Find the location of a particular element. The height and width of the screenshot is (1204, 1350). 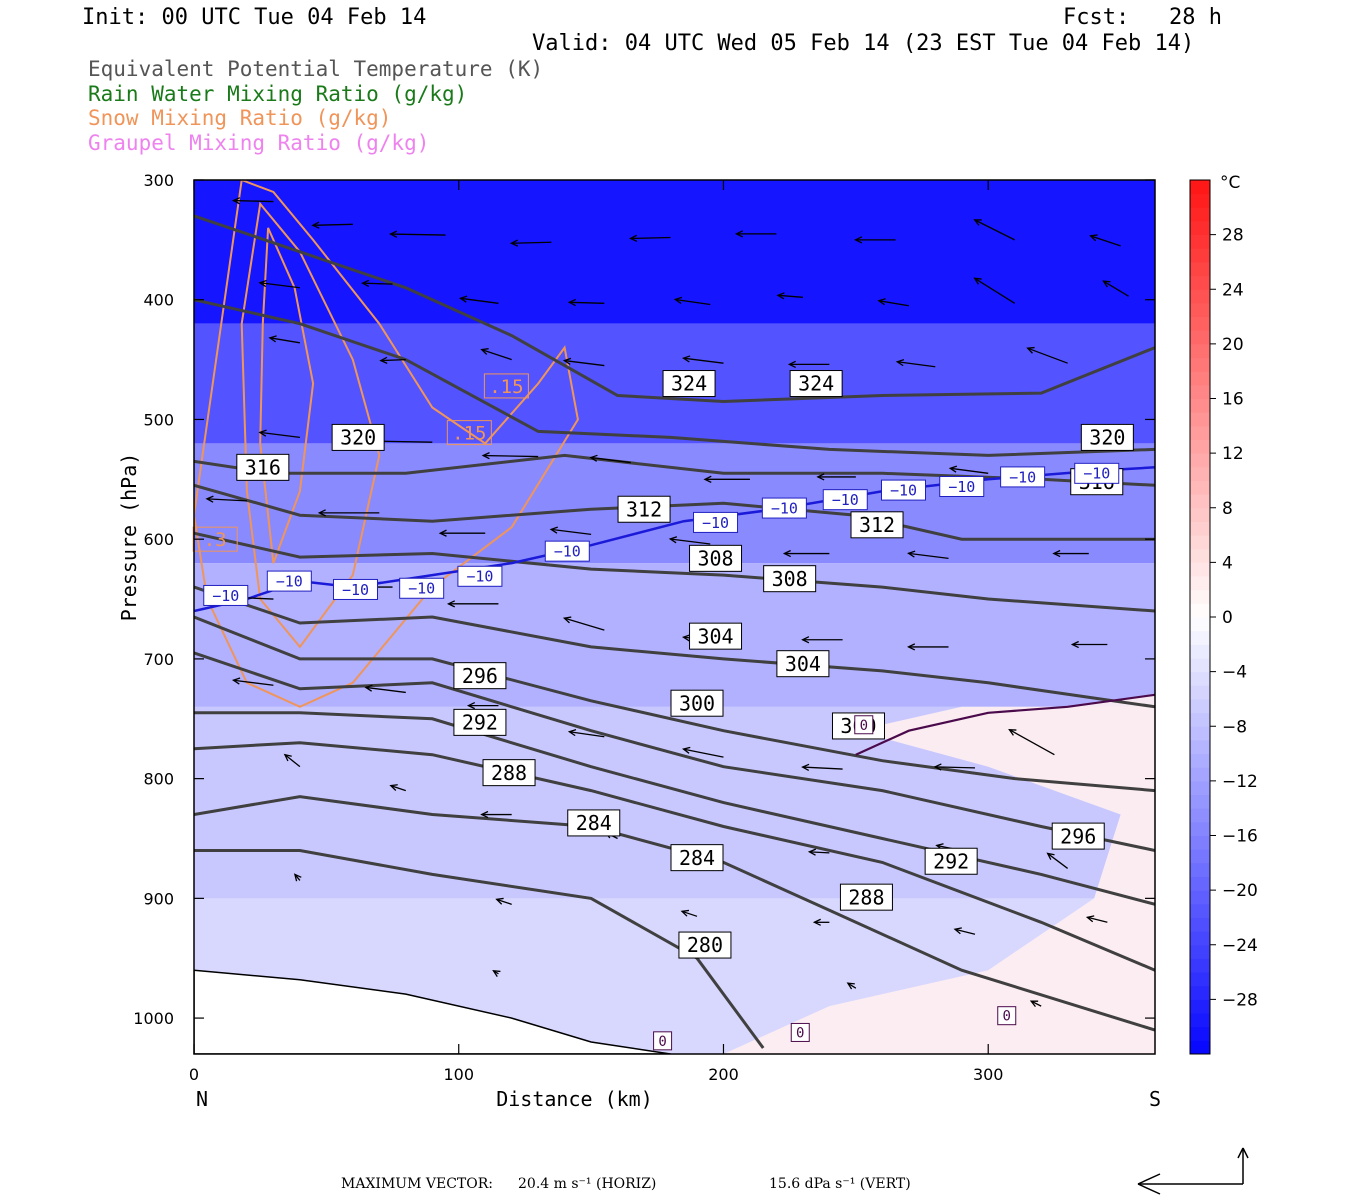

theta-e-label: 312 is located at coordinates (877, 525).